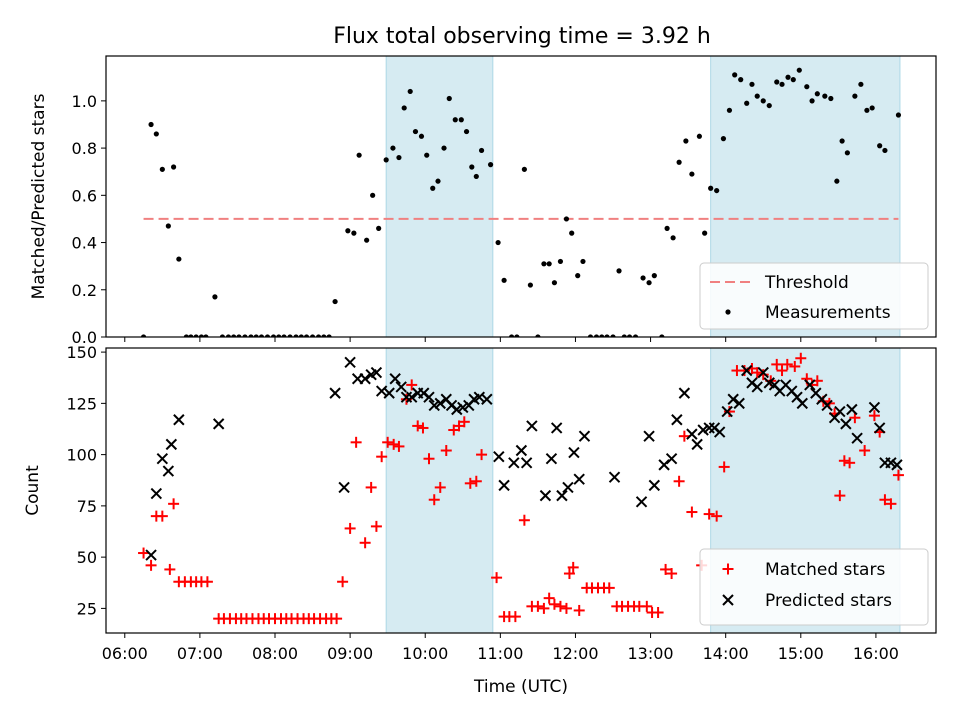 This screenshot has width=960, height=720. I want to click on x-tick-label: 10:00, so click(425, 653).